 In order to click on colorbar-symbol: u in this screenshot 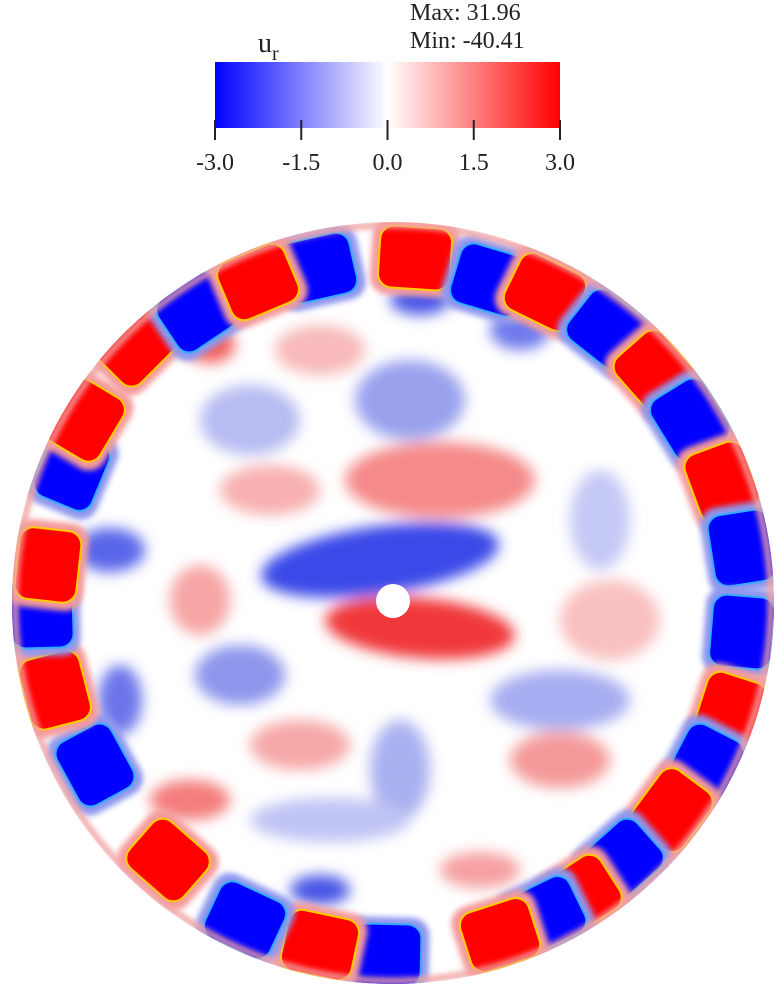, I will do `click(265, 43)`.